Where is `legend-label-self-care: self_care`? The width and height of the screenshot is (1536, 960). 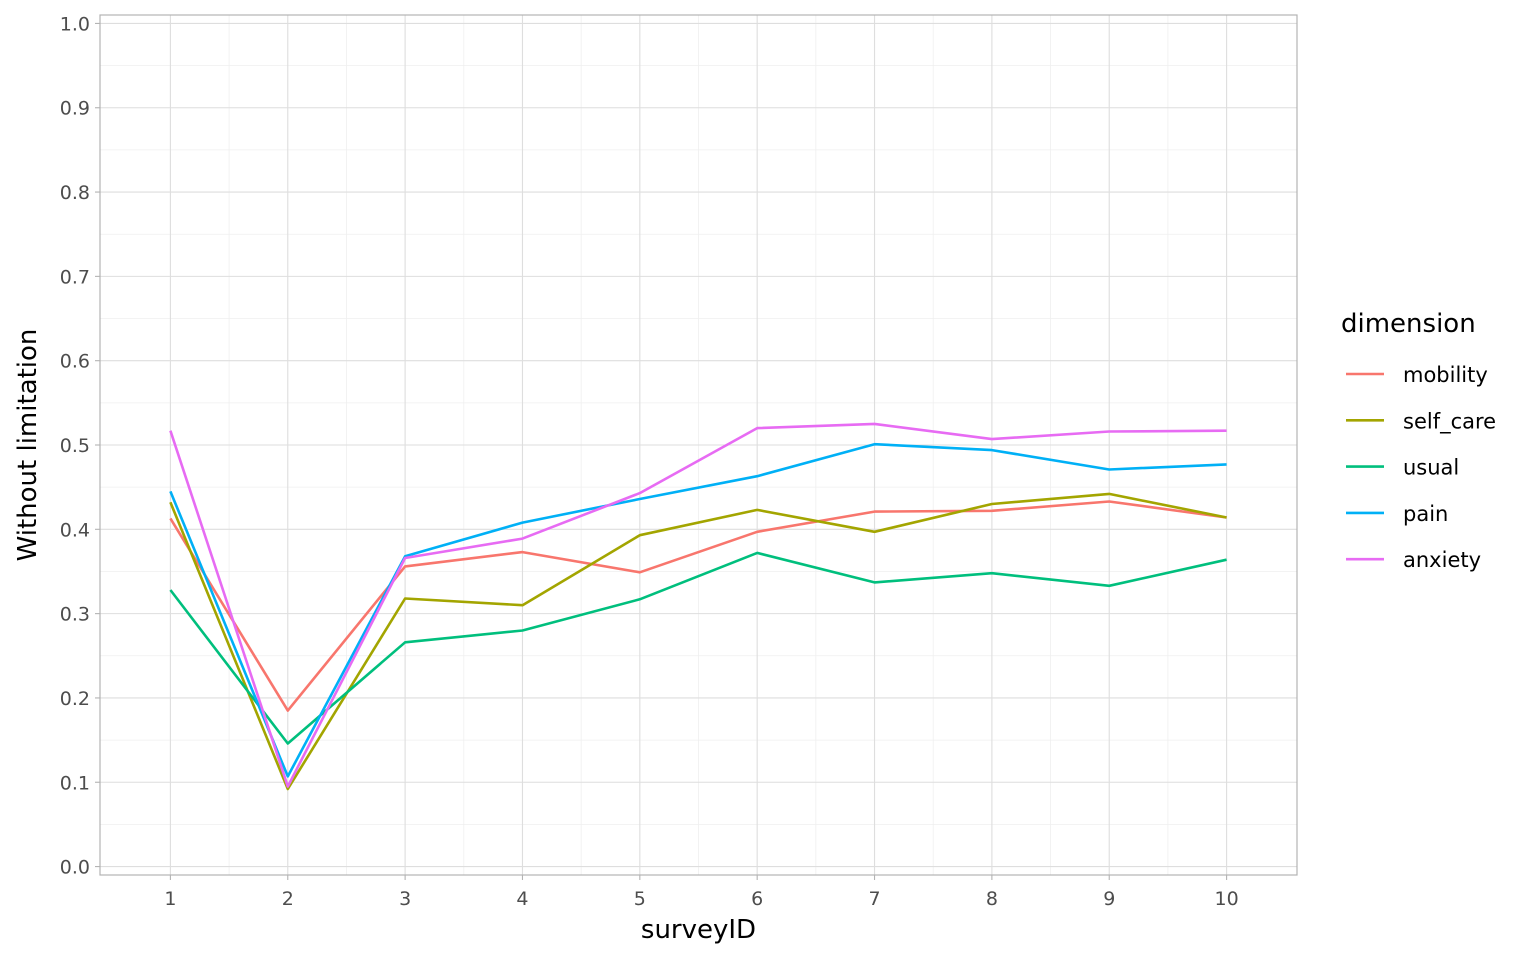 legend-label-self-care: self_care is located at coordinates (1449, 421).